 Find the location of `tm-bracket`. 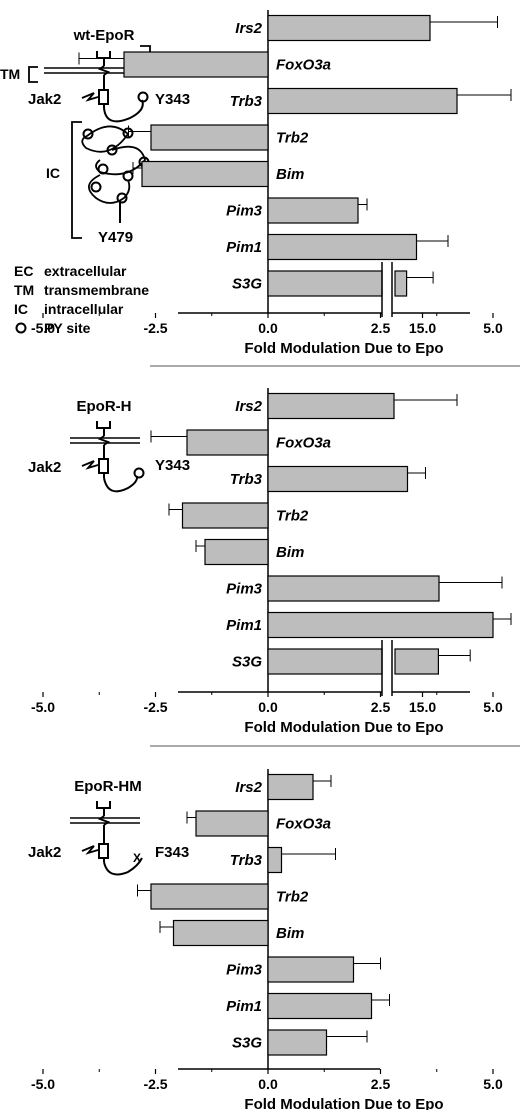

tm-bracket is located at coordinates (33, 74).